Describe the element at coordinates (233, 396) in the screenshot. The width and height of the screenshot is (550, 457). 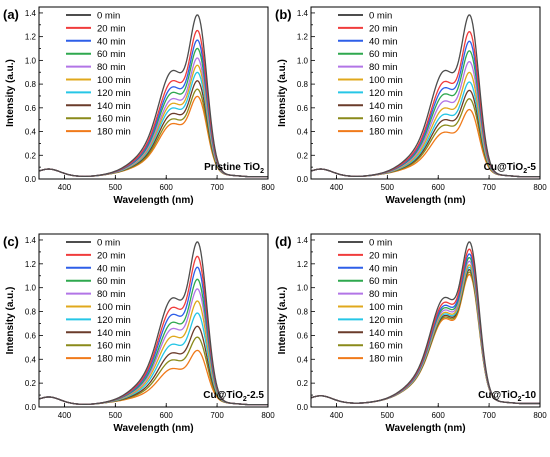
I see `sample-label: Cu@TiO2-2.5` at that location.